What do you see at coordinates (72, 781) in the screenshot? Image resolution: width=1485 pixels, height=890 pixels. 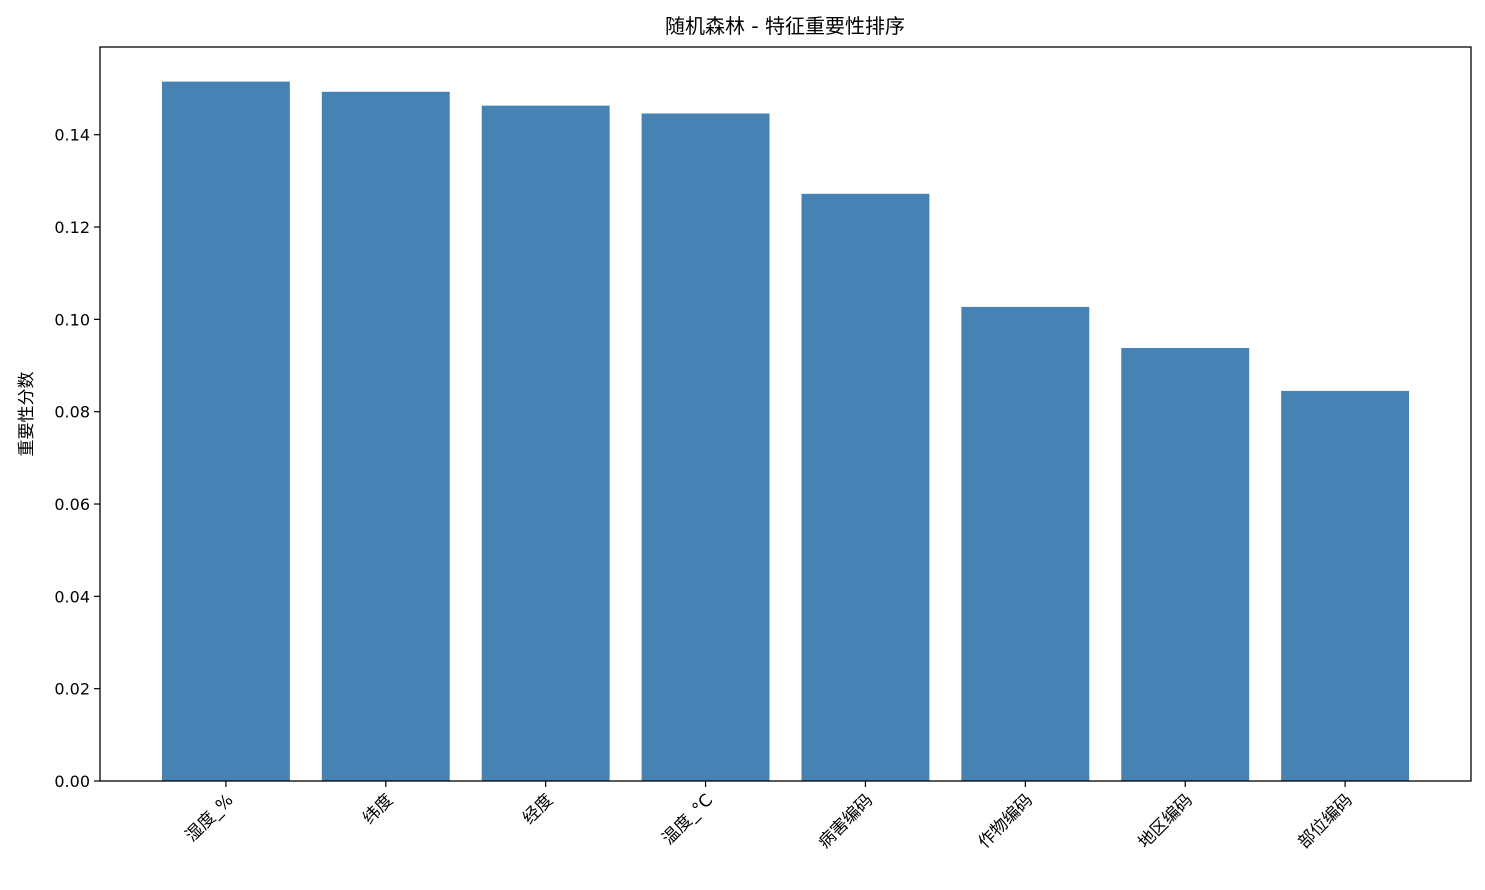 I see `y-tick-label: 0.00` at bounding box center [72, 781].